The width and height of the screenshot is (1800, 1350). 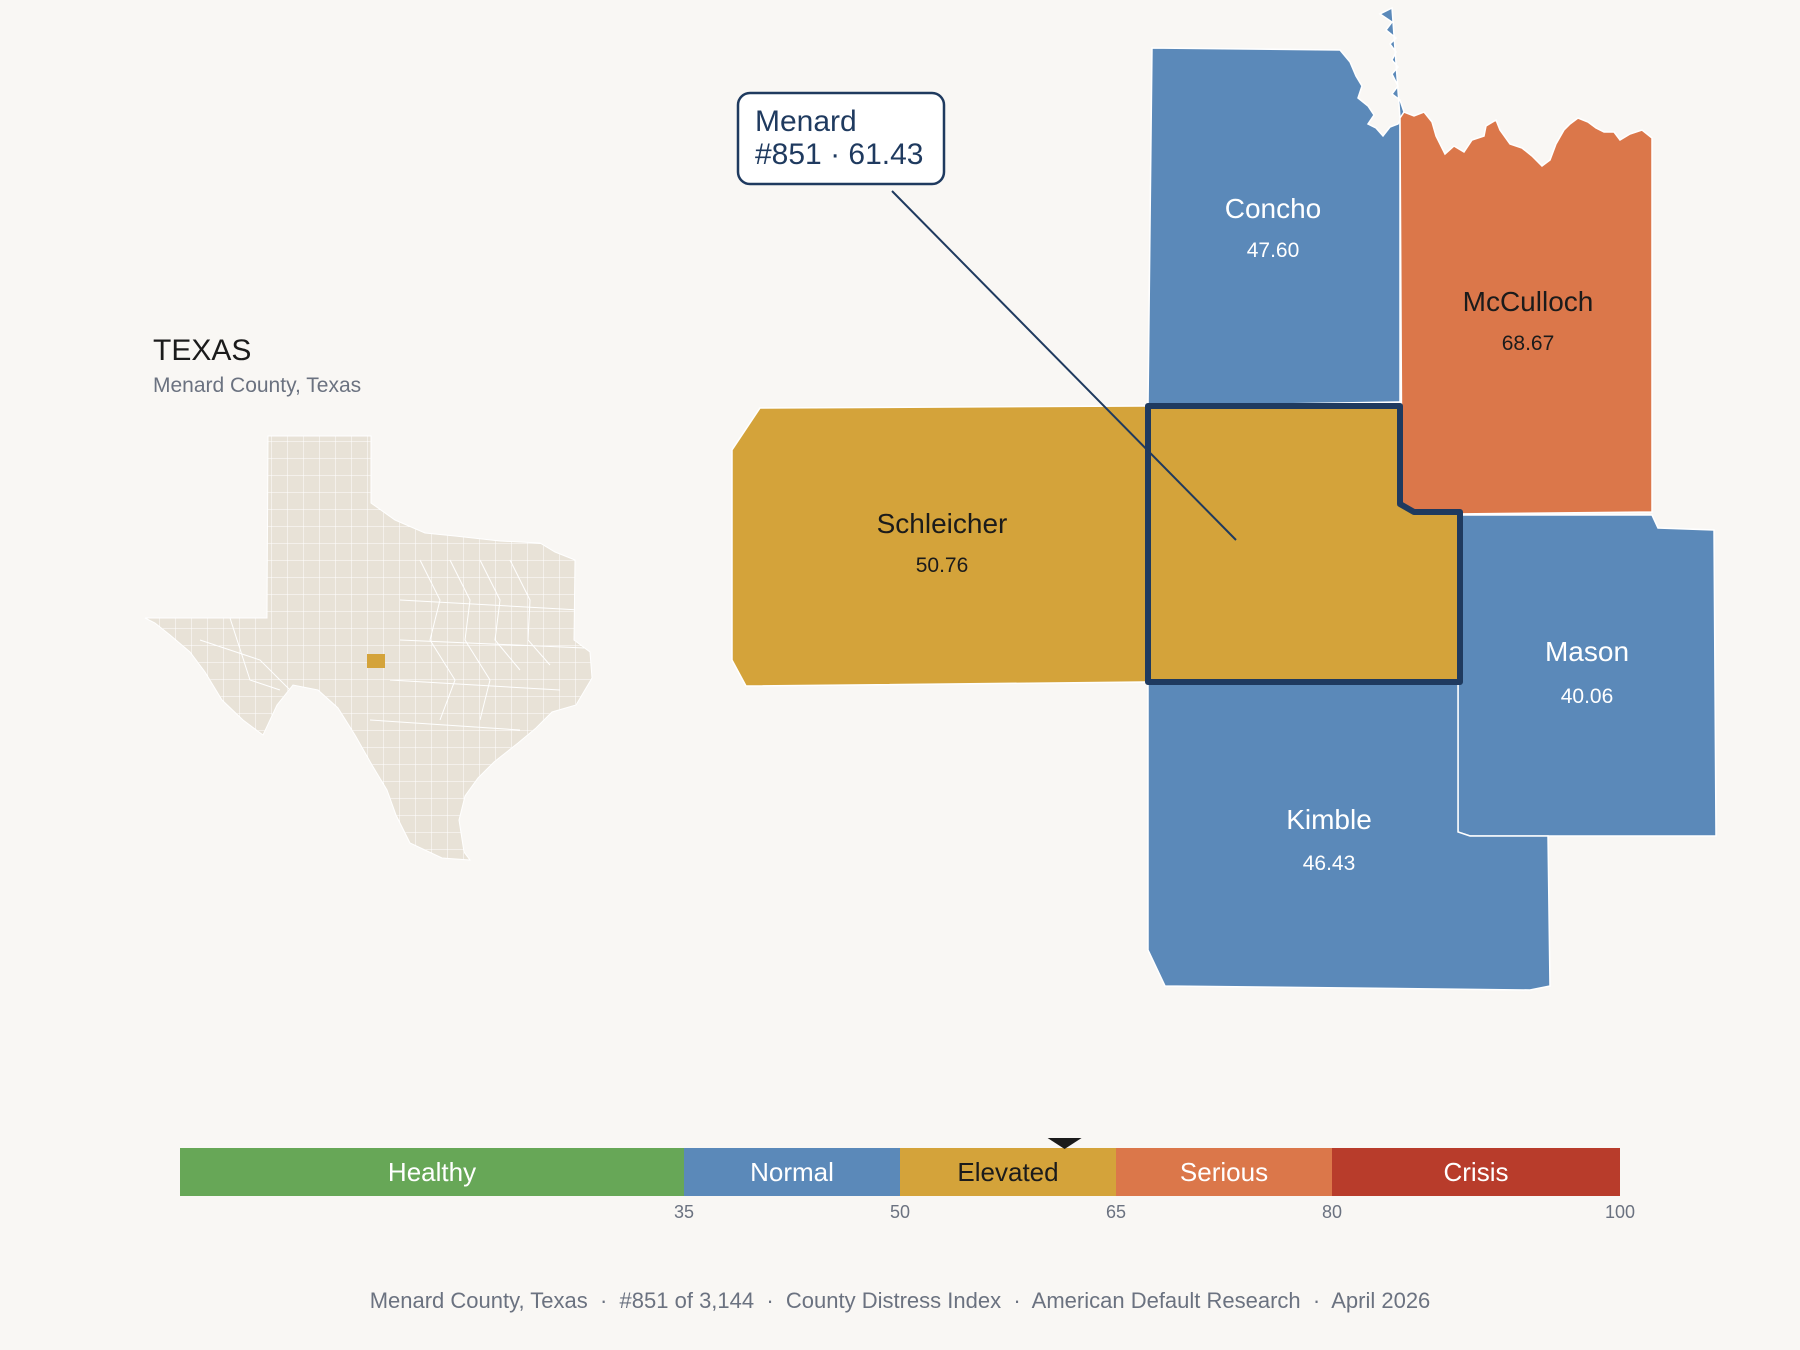 I want to click on legend-segment-serious, so click(x=1224, y=1172).